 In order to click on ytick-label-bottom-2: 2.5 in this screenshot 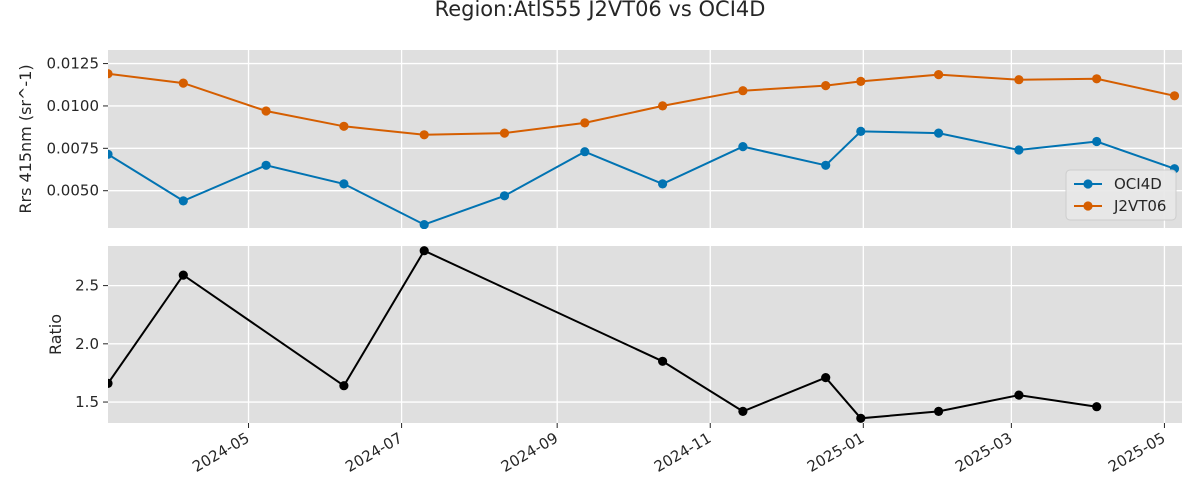, I will do `click(87, 286)`.